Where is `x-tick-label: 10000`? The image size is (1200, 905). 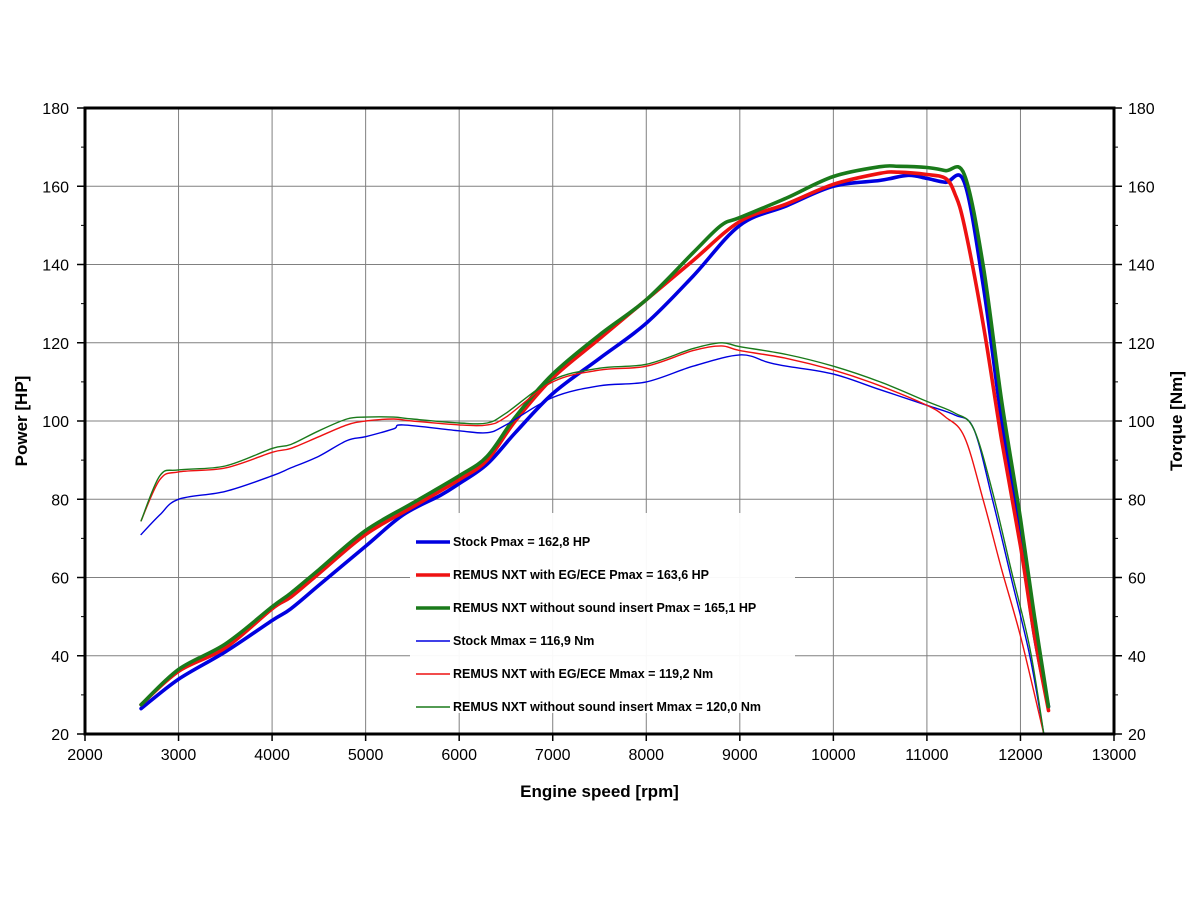
x-tick-label: 10000 is located at coordinates (833, 755).